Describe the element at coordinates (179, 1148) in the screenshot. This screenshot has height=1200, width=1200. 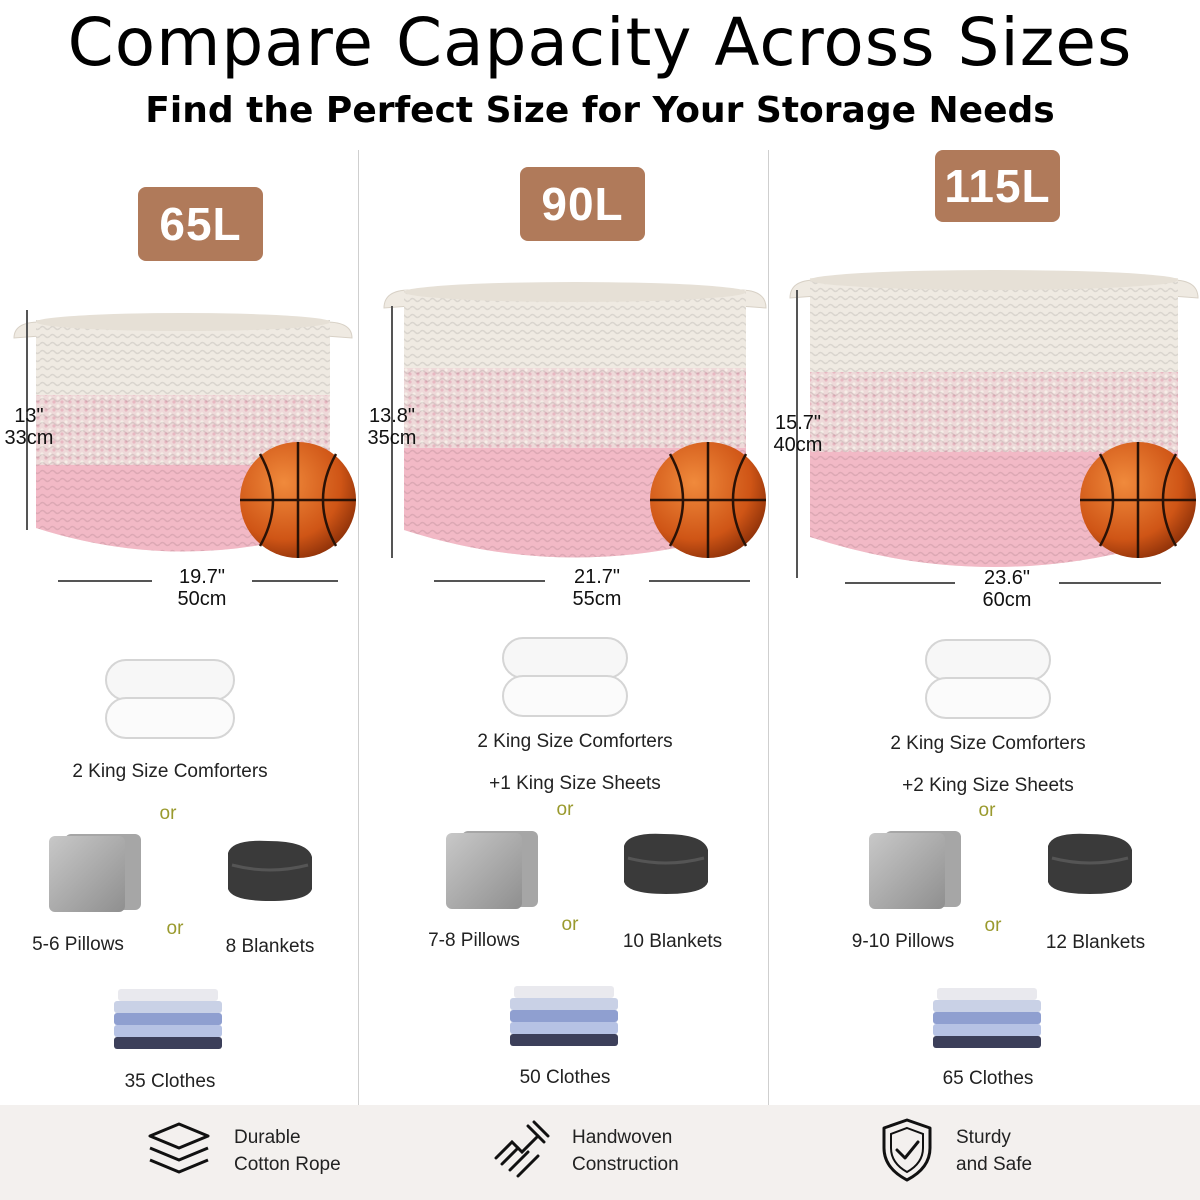
I see `layers-icon` at that location.